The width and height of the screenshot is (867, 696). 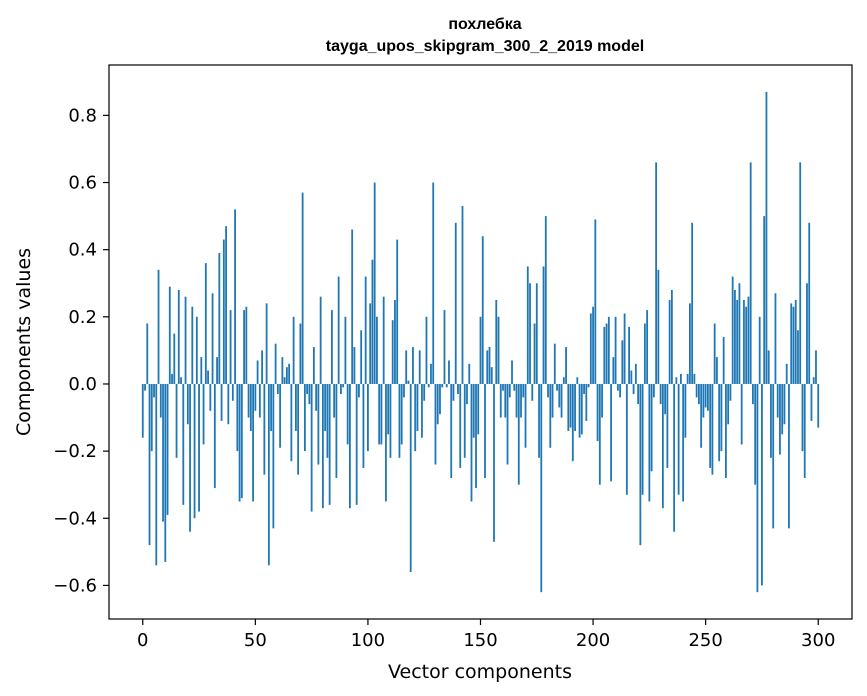 What do you see at coordinates (484, 24) in the screenshot?
I see `chart-title: похлебка` at bounding box center [484, 24].